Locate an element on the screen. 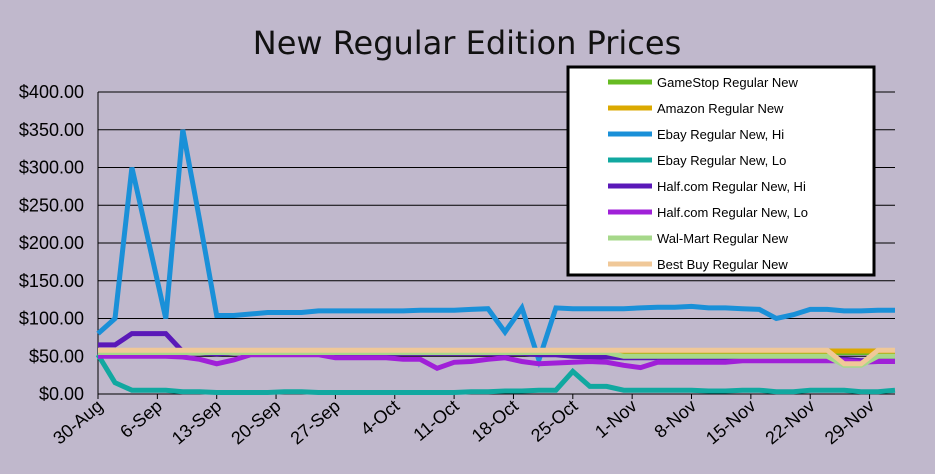  x-tick-label: 1-Nov is located at coordinates (616, 419).